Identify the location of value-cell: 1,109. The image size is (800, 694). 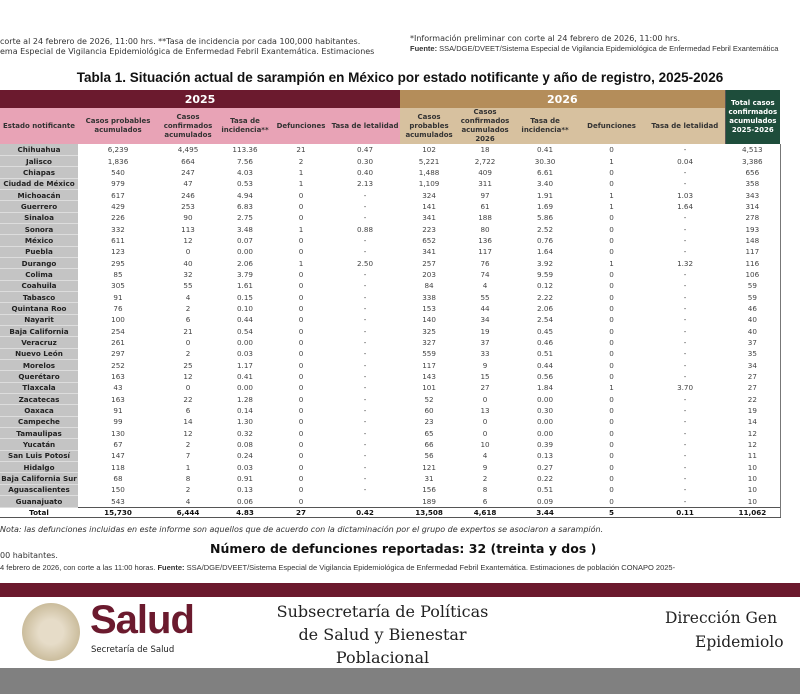
(429, 184).